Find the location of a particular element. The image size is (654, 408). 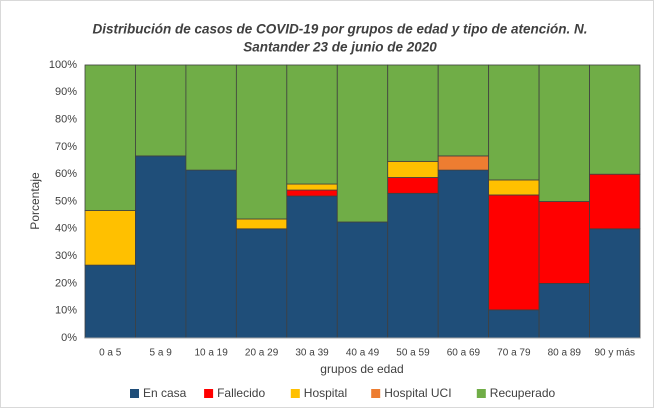

x-tick-label: 30 a 39 is located at coordinates (312, 353).